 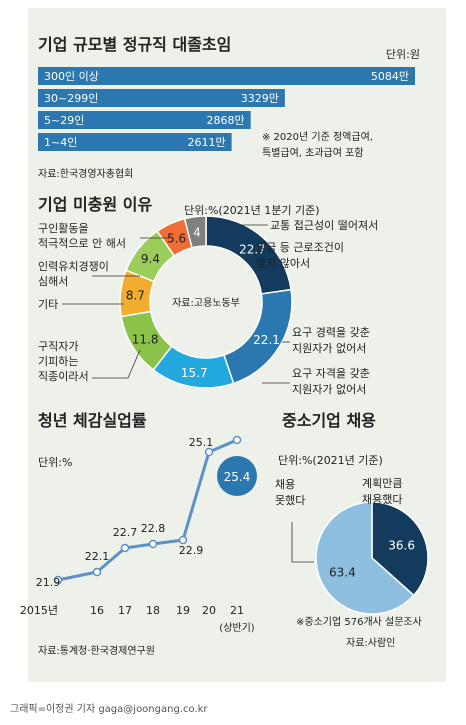 I want to click on donut-category-label: 기타, so click(x=48, y=304).